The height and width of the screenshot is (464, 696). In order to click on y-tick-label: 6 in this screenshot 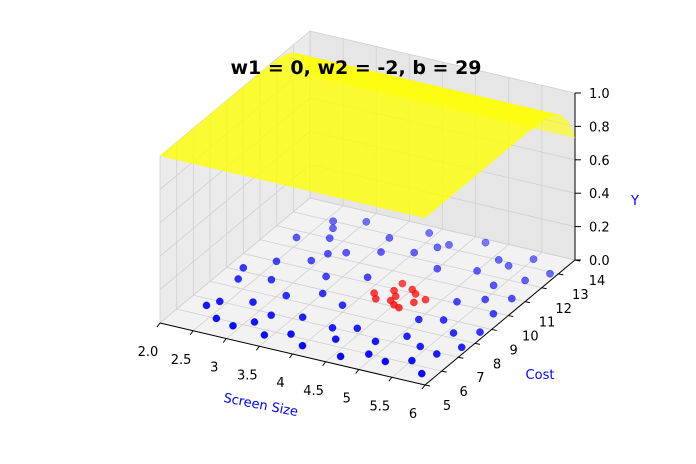, I will do `click(464, 392)`.